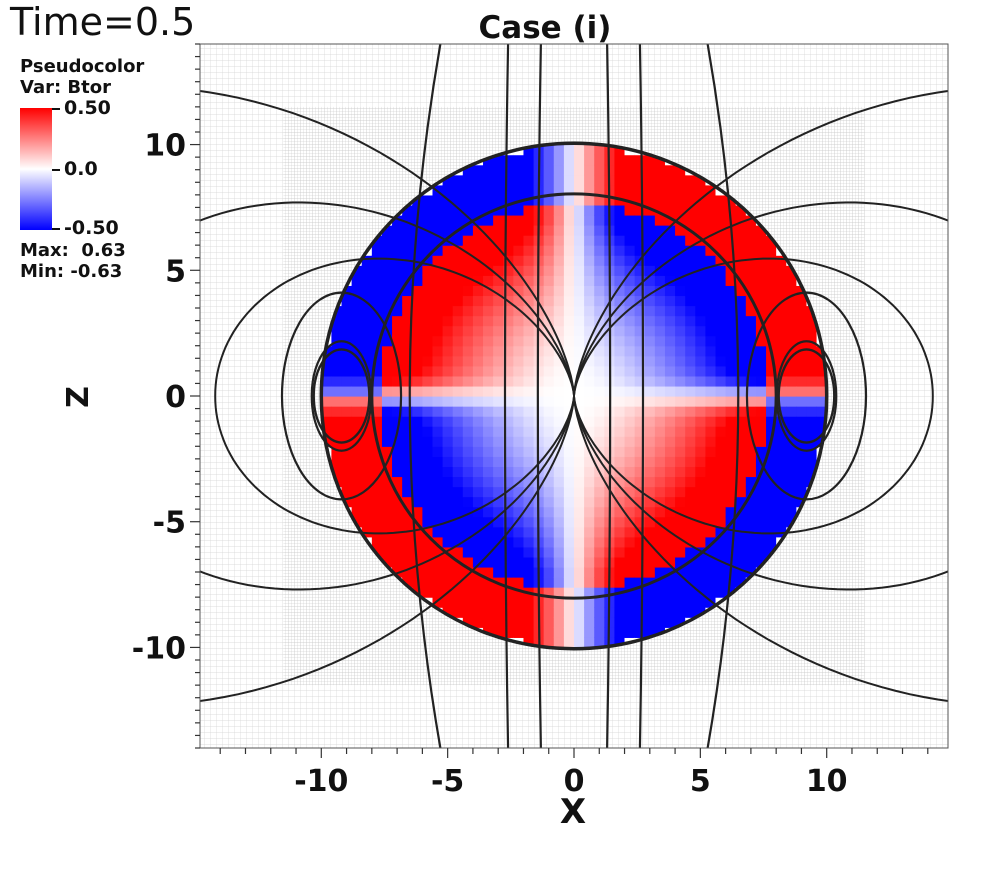  I want to click on colorbar-tick-max, so click(56, 109).